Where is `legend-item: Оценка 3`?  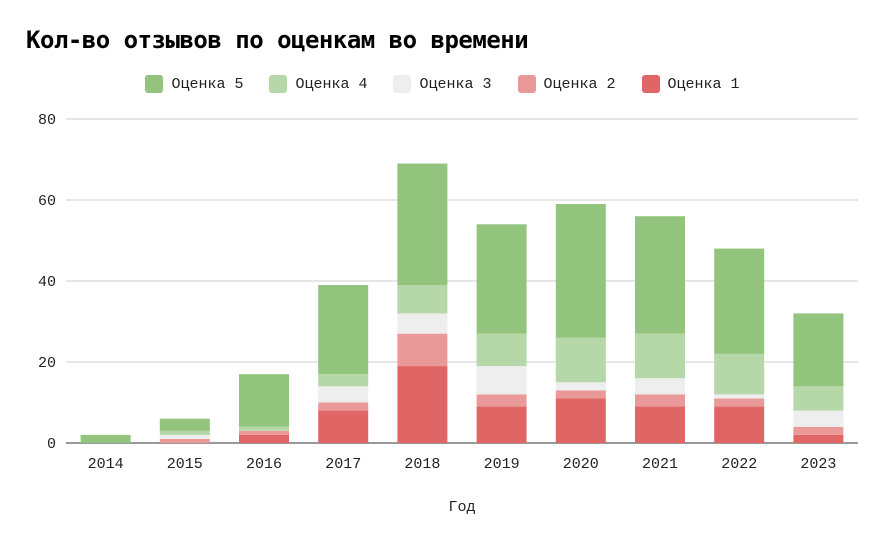 legend-item: Оценка 3 is located at coordinates (442, 84).